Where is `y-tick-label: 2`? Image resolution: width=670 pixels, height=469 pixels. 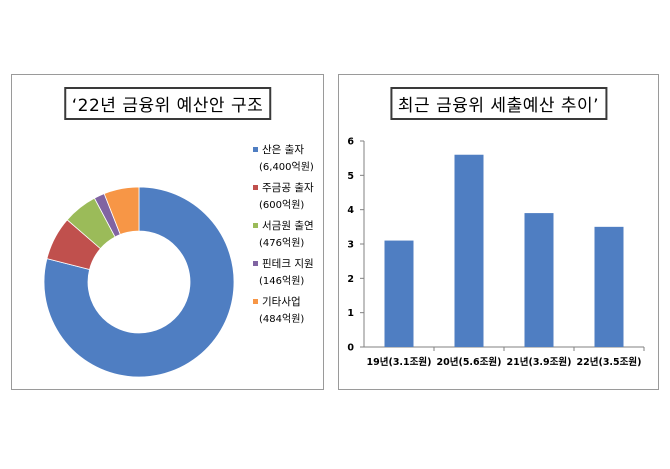
y-tick-label: 2 is located at coordinates (350, 279).